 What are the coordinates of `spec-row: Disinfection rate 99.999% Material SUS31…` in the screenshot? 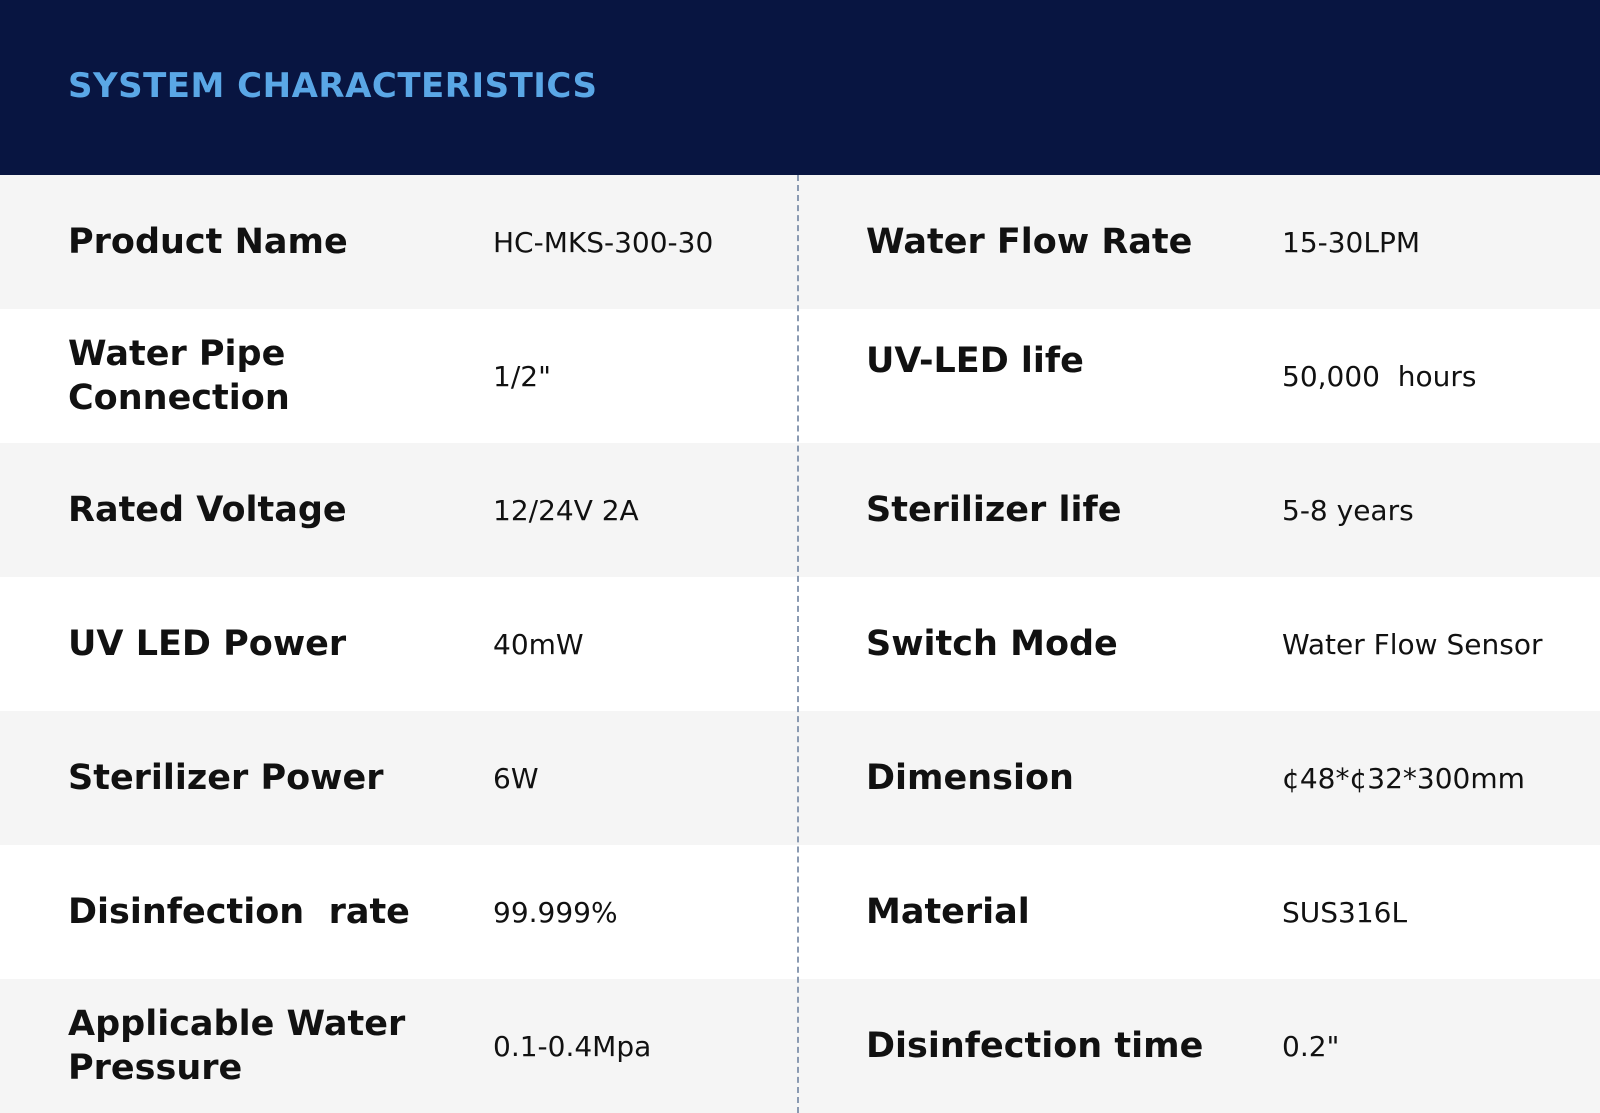 It's located at (800, 912).